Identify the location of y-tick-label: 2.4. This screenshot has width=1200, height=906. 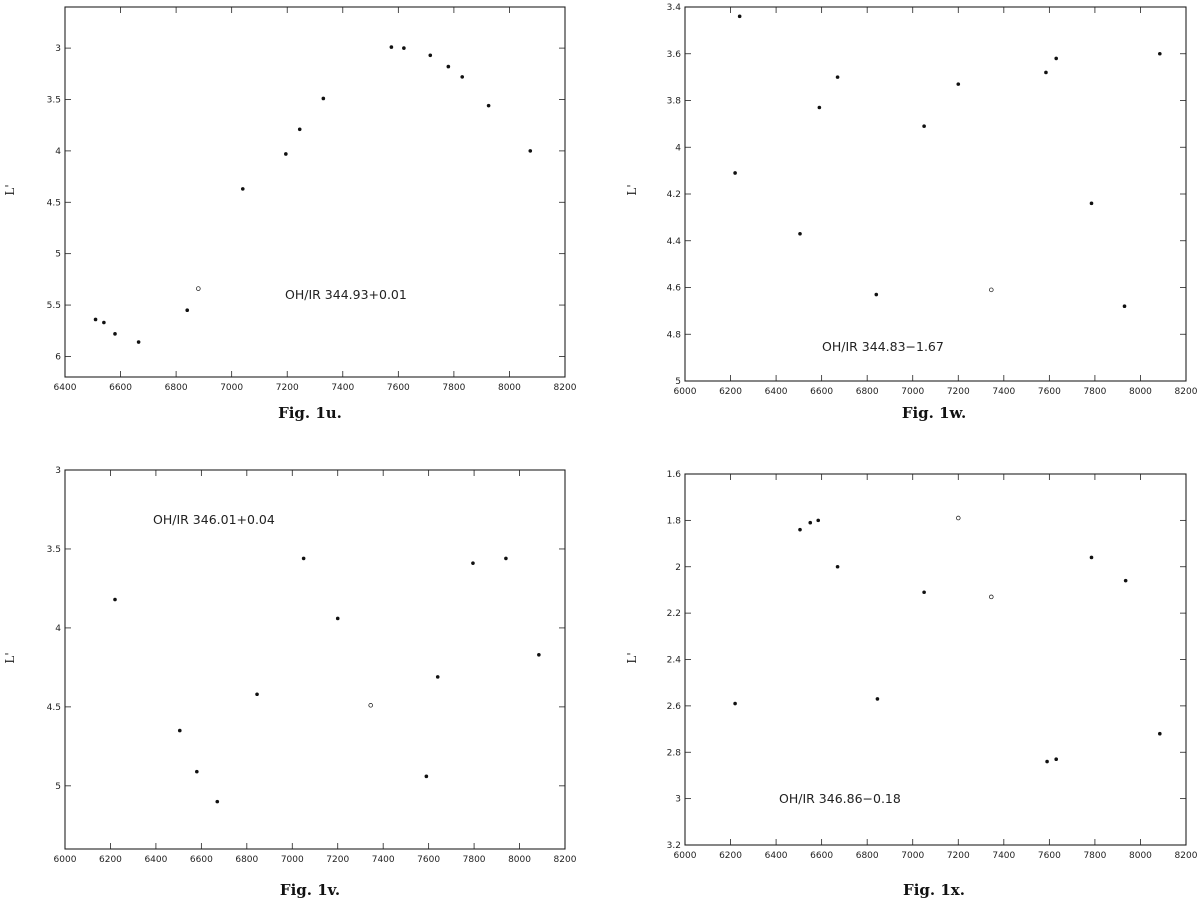
(674, 661).